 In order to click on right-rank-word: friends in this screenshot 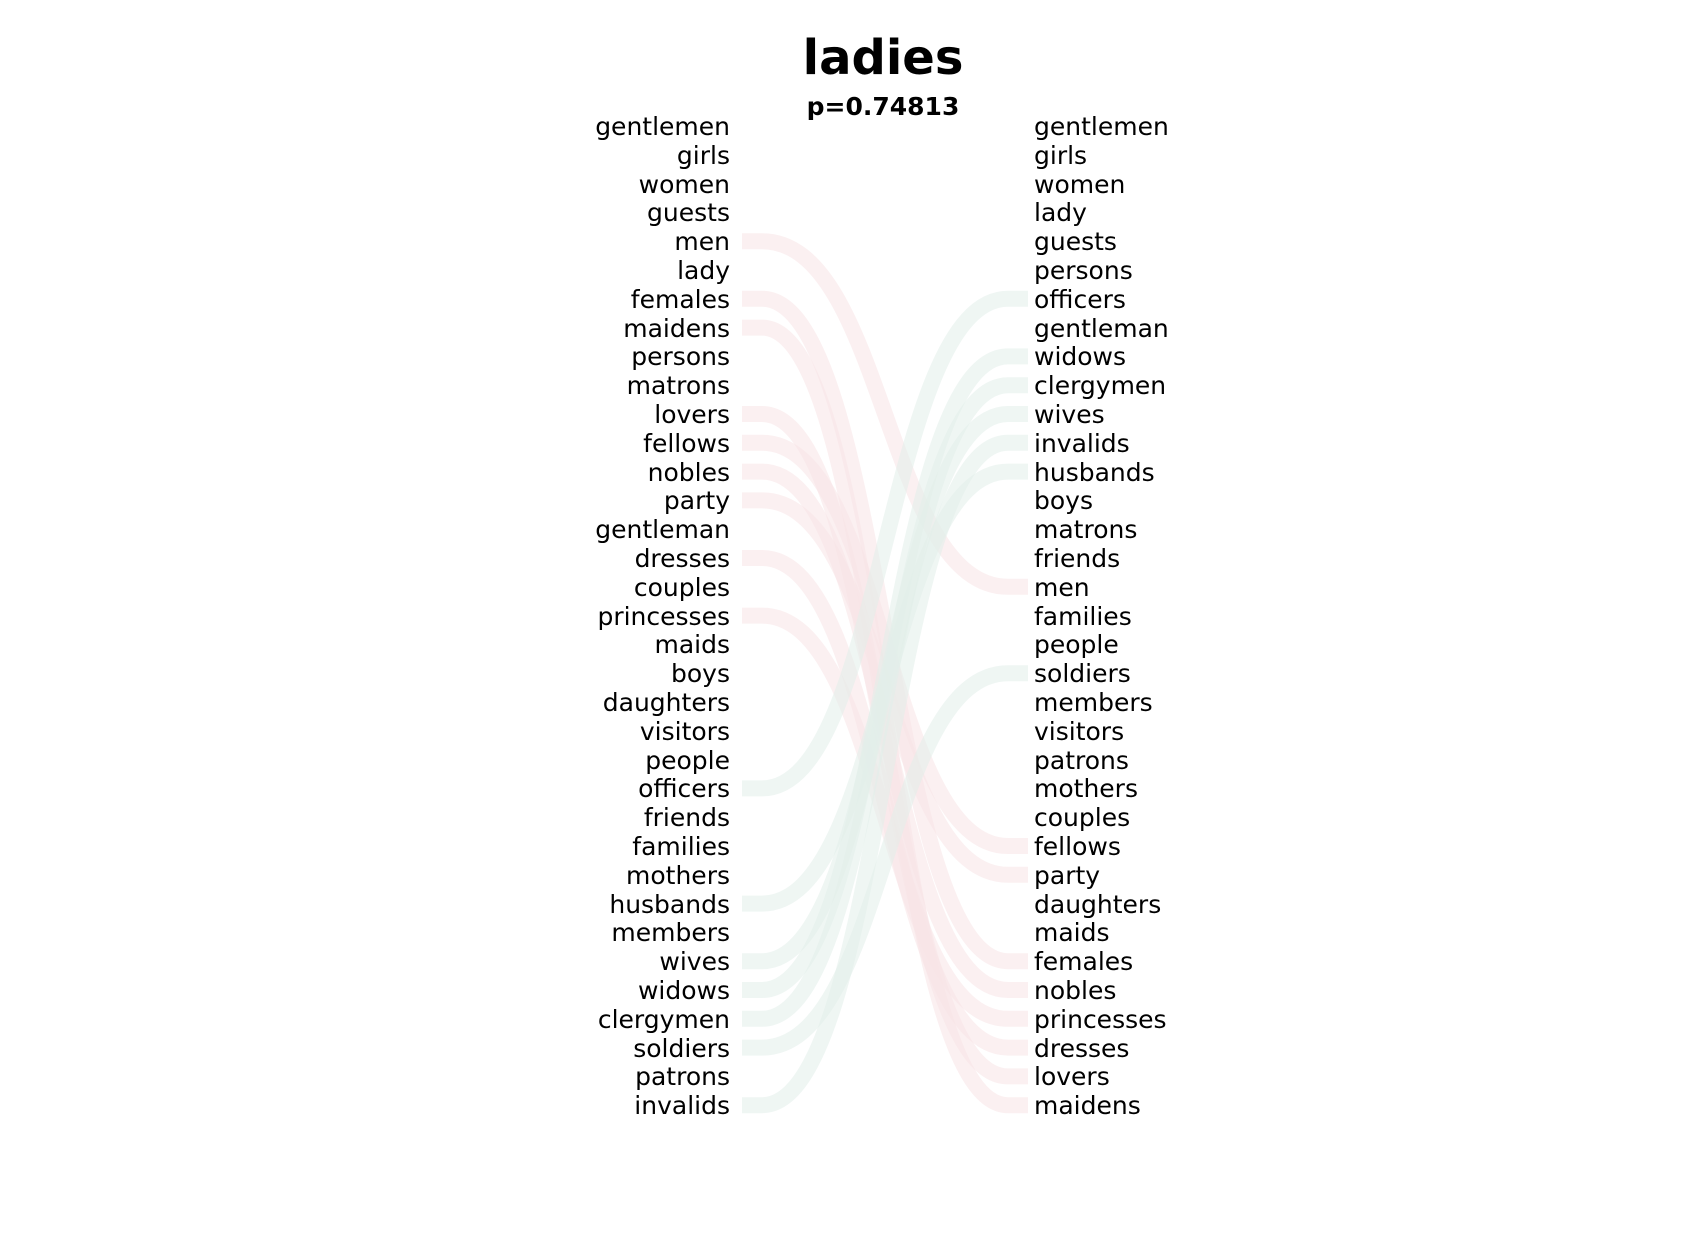, I will do `click(1077, 558)`.